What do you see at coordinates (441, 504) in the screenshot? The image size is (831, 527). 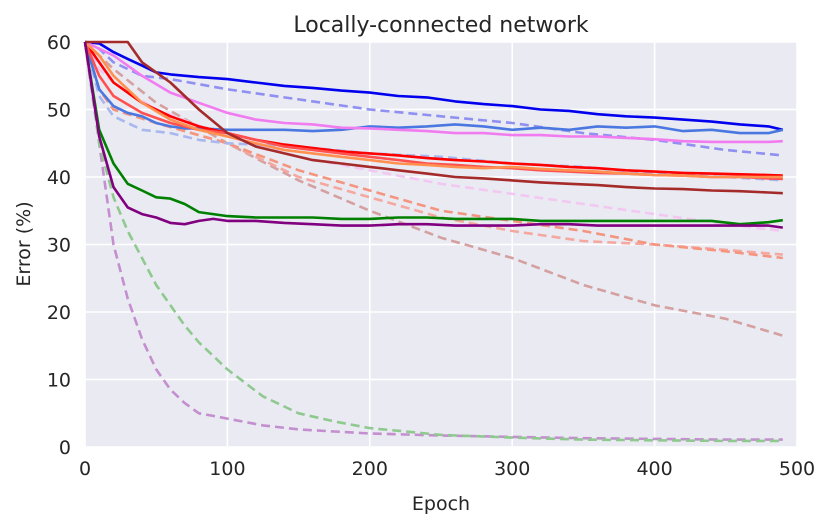 I see `x-axis-label: Epoch` at bounding box center [441, 504].